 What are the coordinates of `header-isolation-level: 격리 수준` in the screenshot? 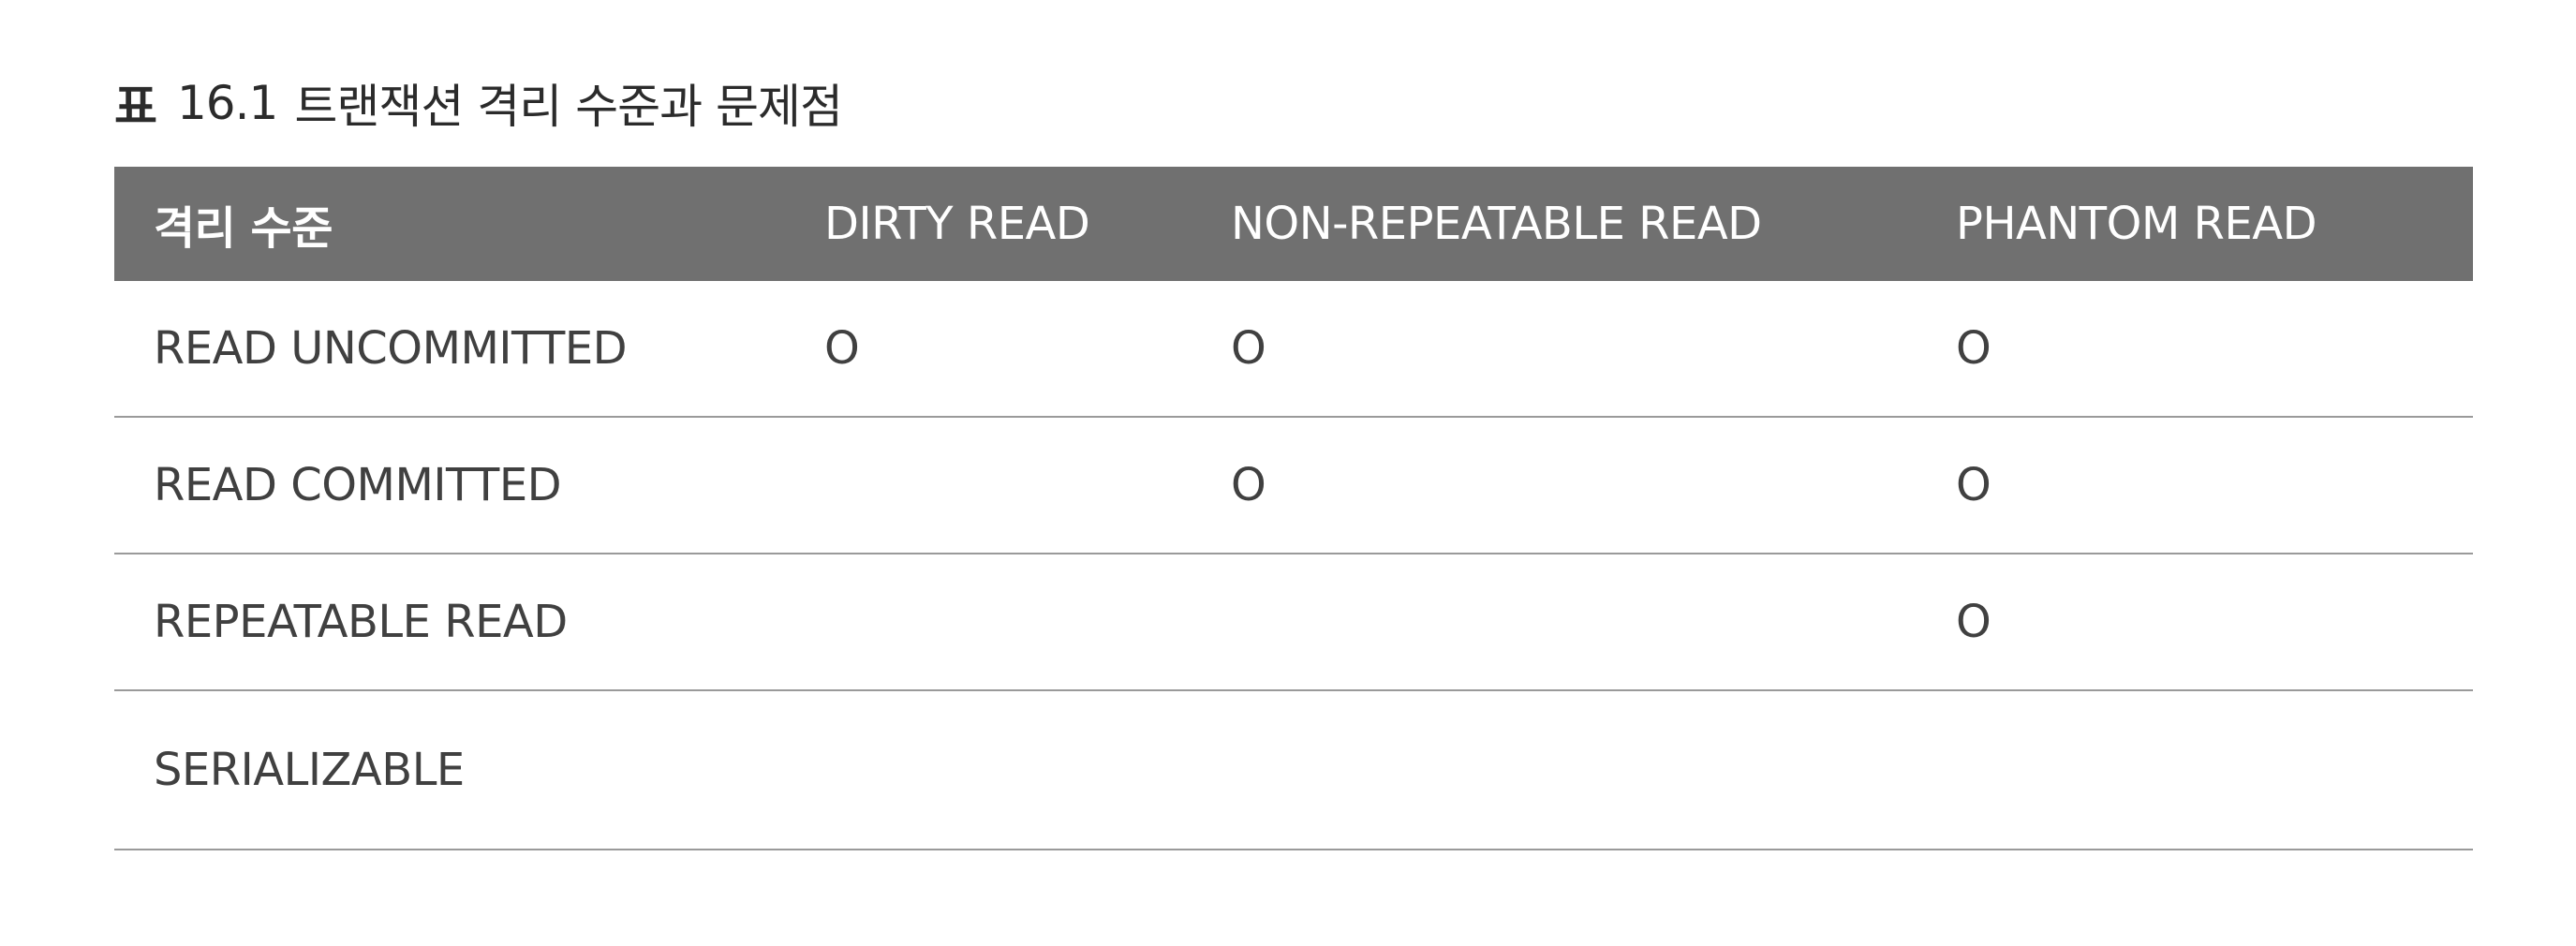 It's located at (244, 229).